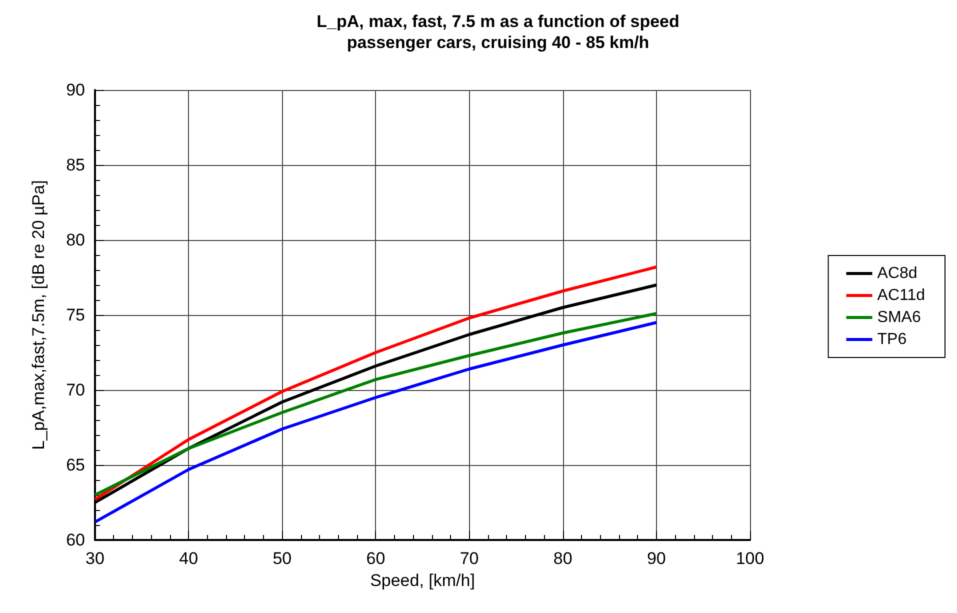 The width and height of the screenshot is (957, 613). What do you see at coordinates (901, 295) in the screenshot?
I see `legend-label: AC11d` at bounding box center [901, 295].